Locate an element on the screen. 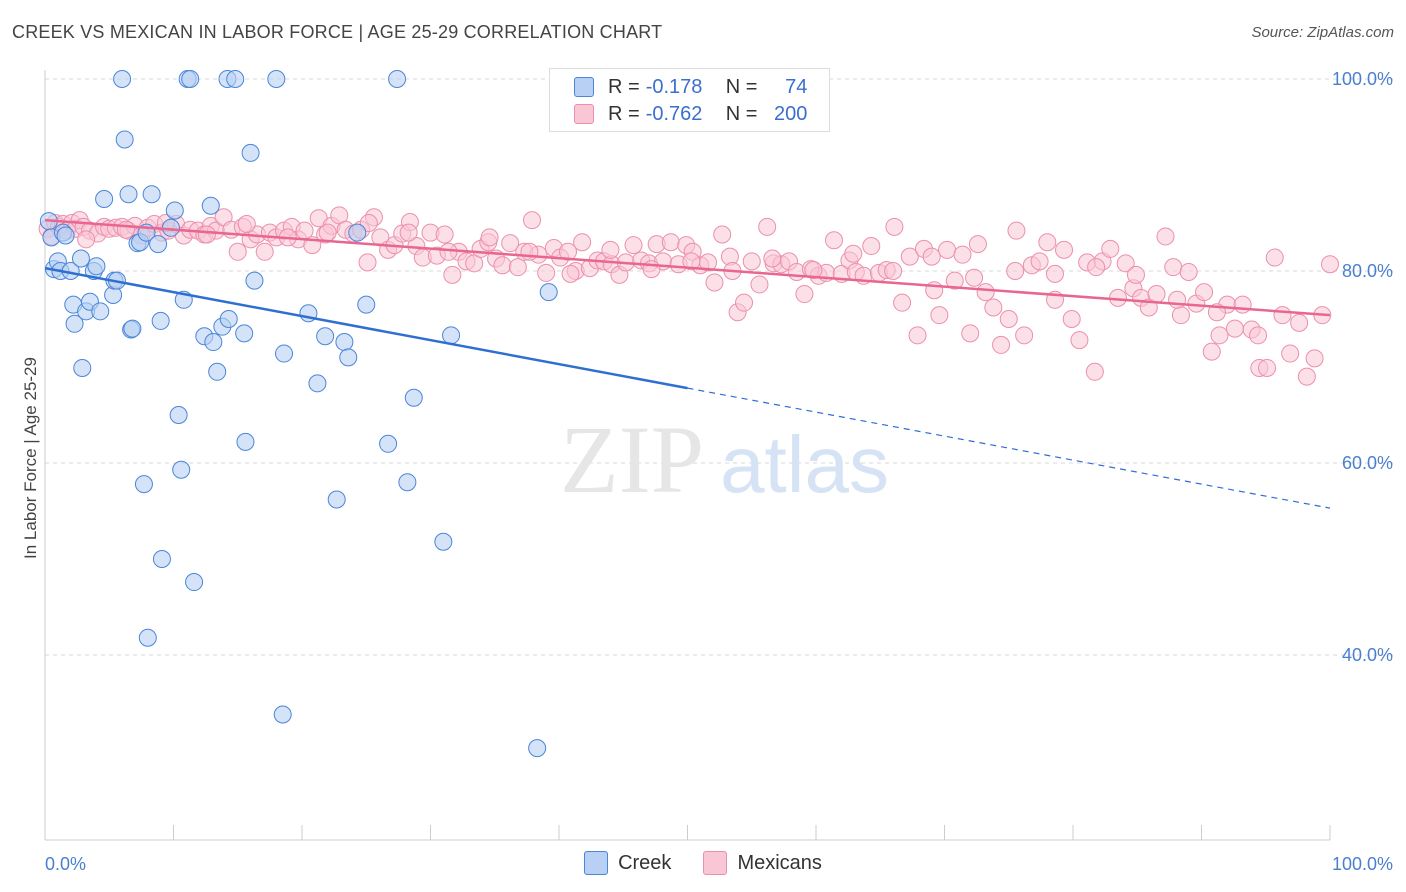 Image resolution: width=1406 pixels, height=892 pixels. trend-line-mexicans is located at coordinates (687, 267).